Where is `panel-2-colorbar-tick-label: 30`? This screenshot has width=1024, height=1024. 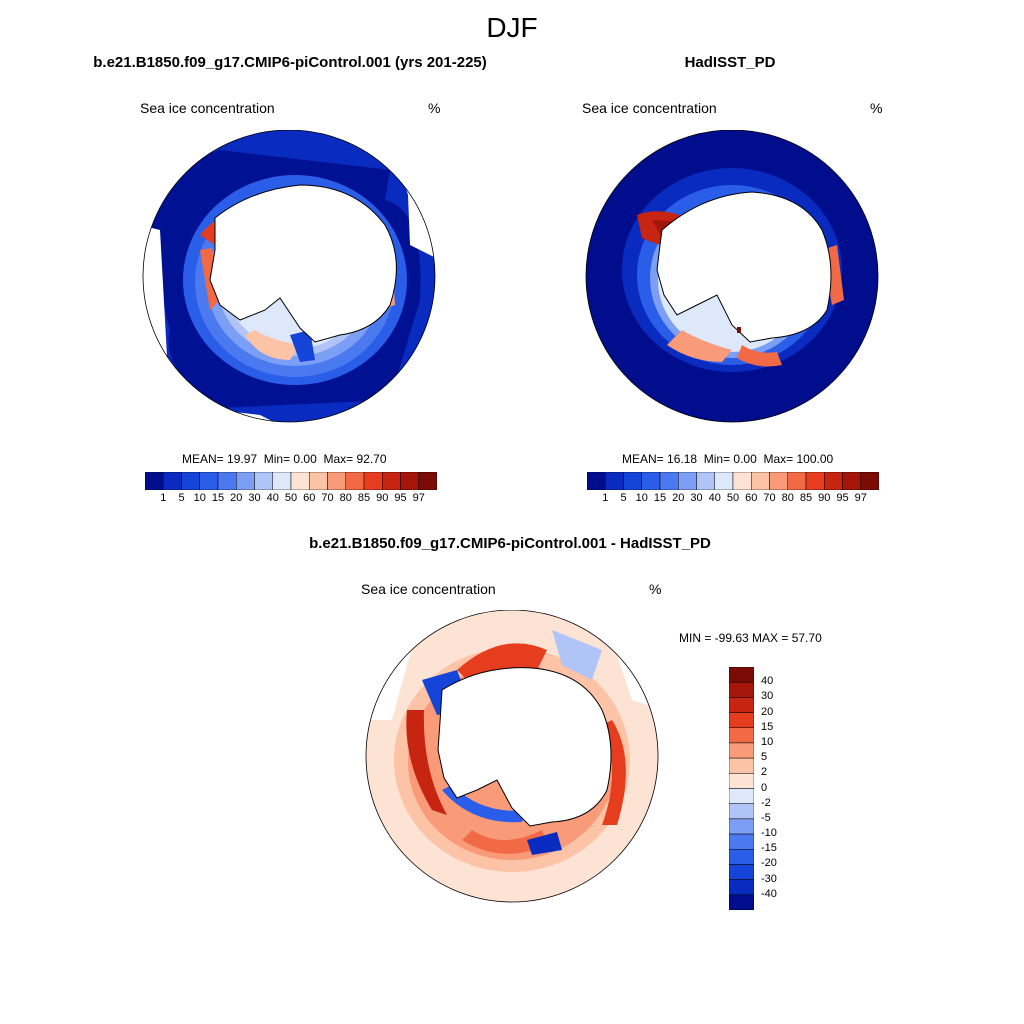 panel-2-colorbar-tick-label: 30 is located at coordinates (696, 498).